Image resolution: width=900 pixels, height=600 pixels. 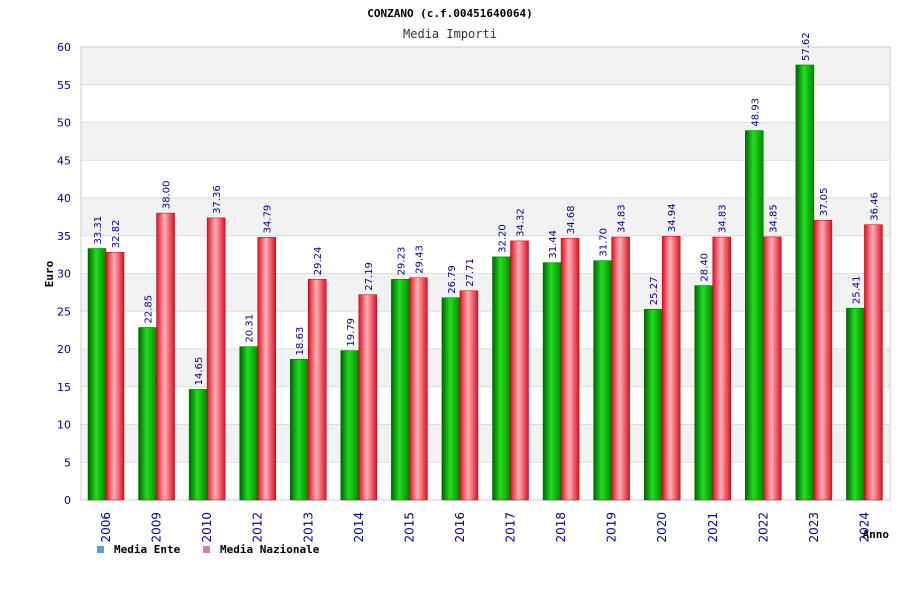 I want to click on data-label: 36.46, so click(x=874, y=206).